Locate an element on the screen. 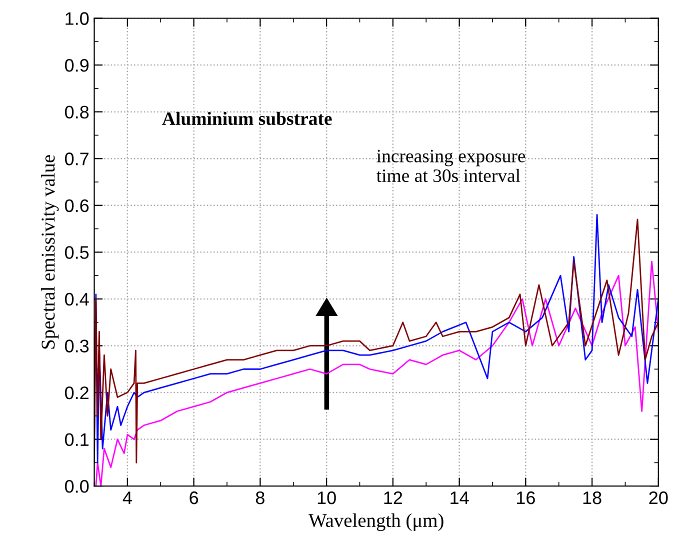 Image resolution: width=683 pixels, height=553 pixels. y-tick-label: 0.0 is located at coordinates (77, 486).